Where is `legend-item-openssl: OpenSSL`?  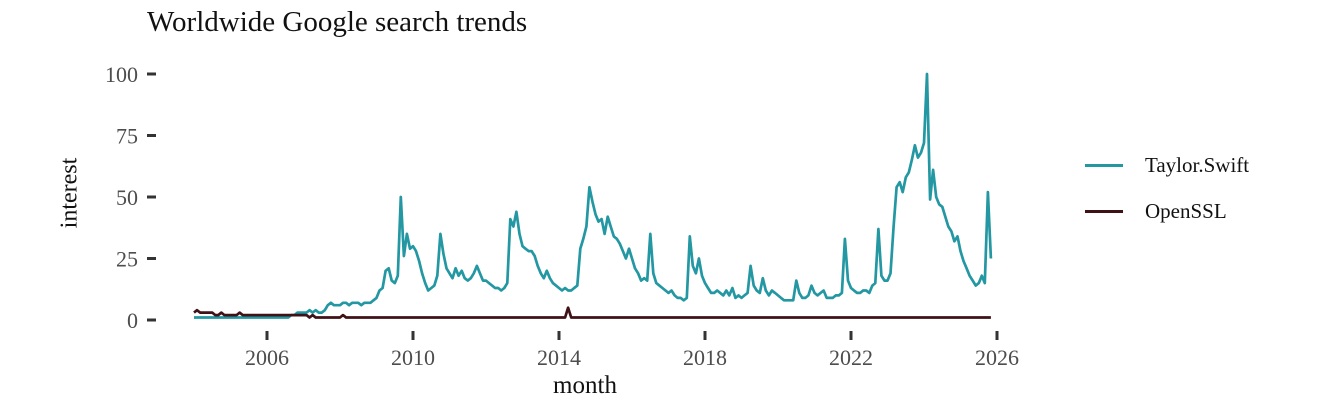
legend-item-openssl: OpenSSL is located at coordinates (1167, 211).